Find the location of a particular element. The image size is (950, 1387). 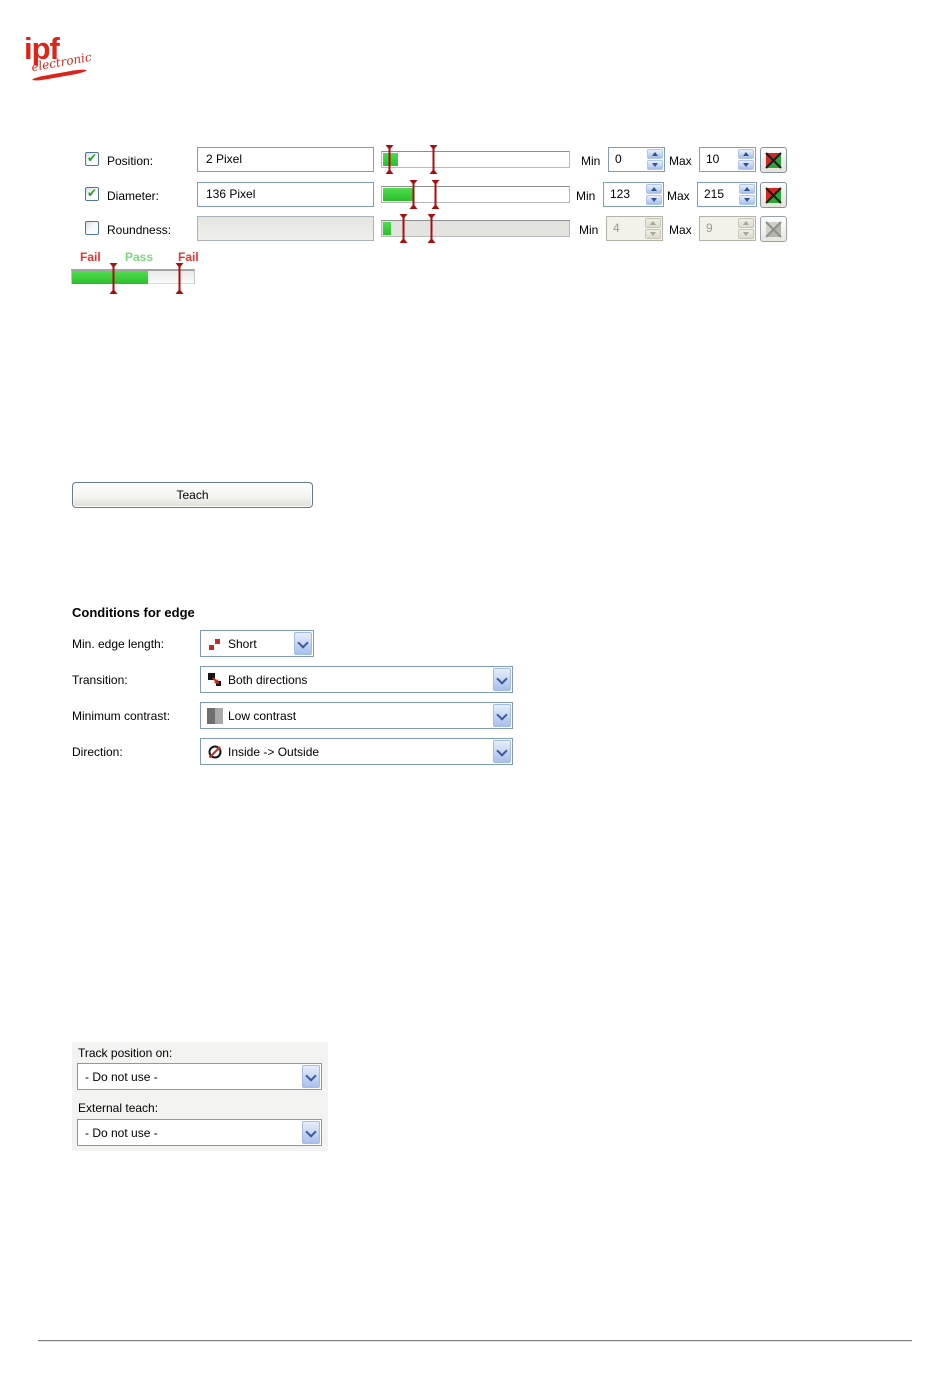

position-checkbox is located at coordinates (92, 158).